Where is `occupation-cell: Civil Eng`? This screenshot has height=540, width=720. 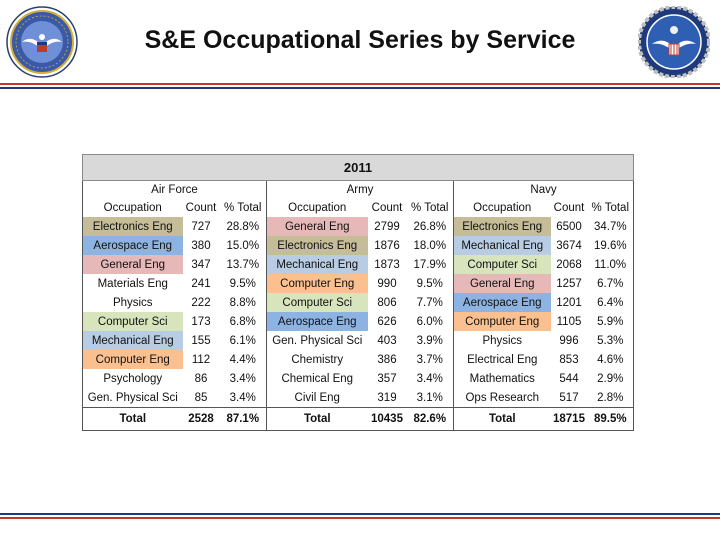
occupation-cell: Civil Eng is located at coordinates (317, 398).